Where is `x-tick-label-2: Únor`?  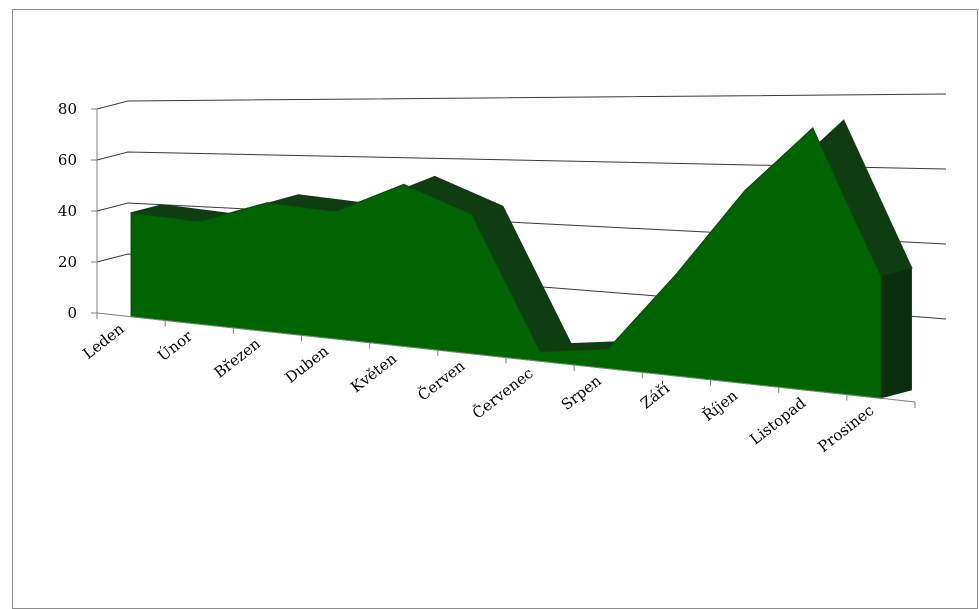
x-tick-label-2: Únor is located at coordinates (175, 346).